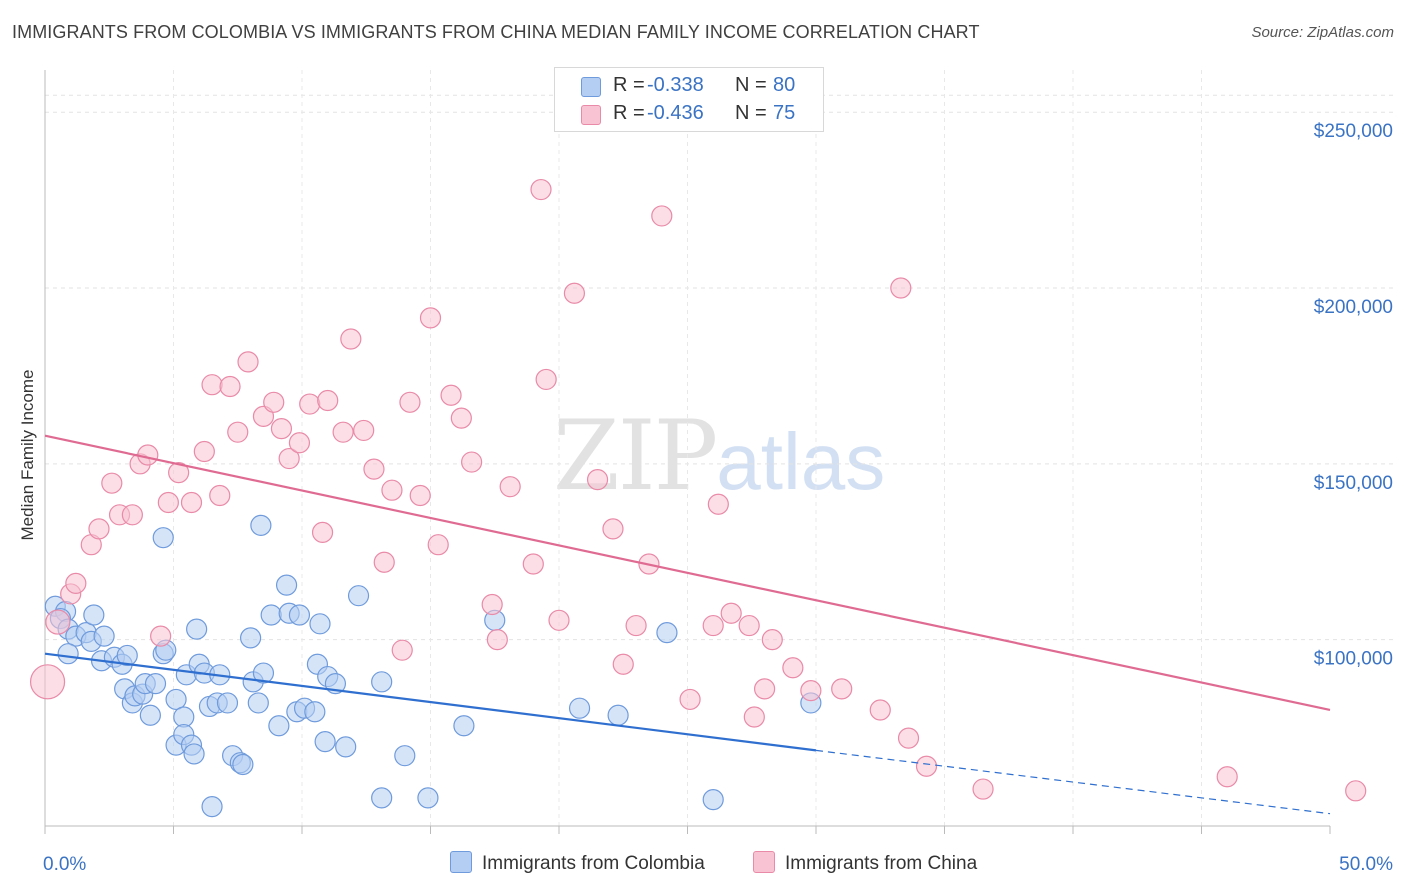 This screenshot has height=892, width=1406. Describe the element at coordinates (461, 862) in the screenshot. I see `bottom-legend-swatch-colombia` at that location.